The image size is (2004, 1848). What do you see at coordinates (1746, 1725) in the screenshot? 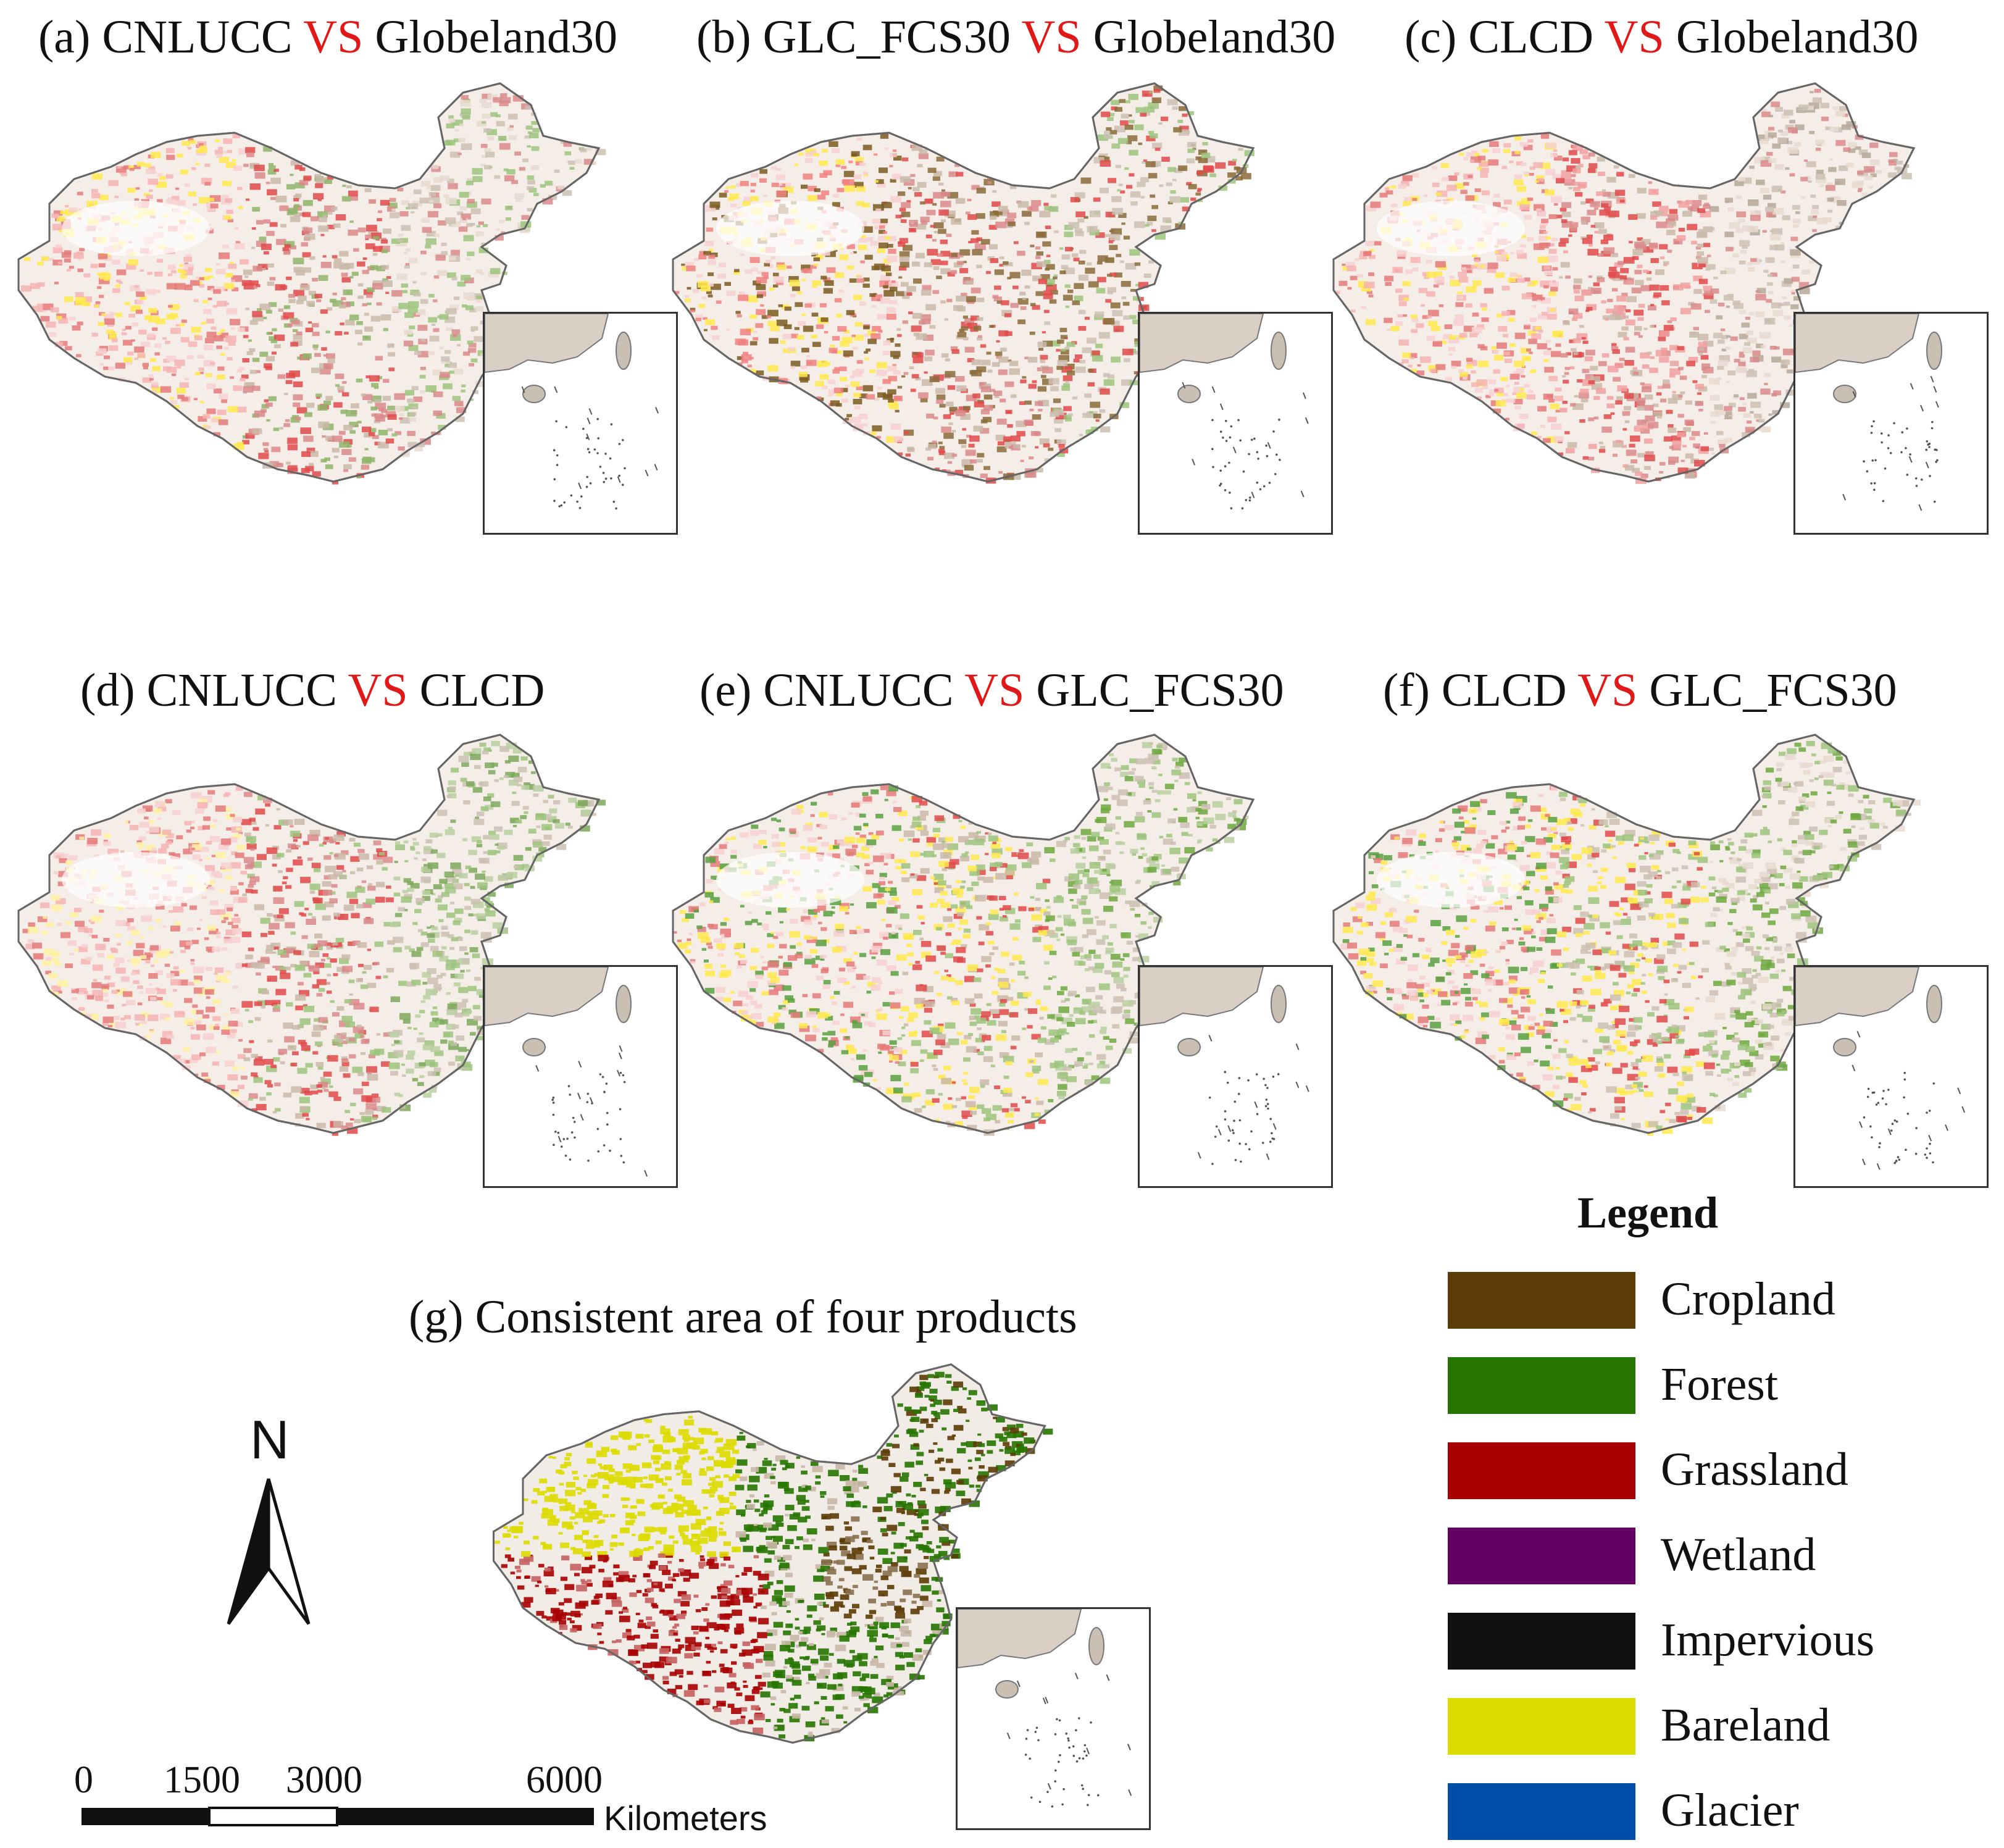
I see `legend-label-bareland: Bareland` at bounding box center [1746, 1725].